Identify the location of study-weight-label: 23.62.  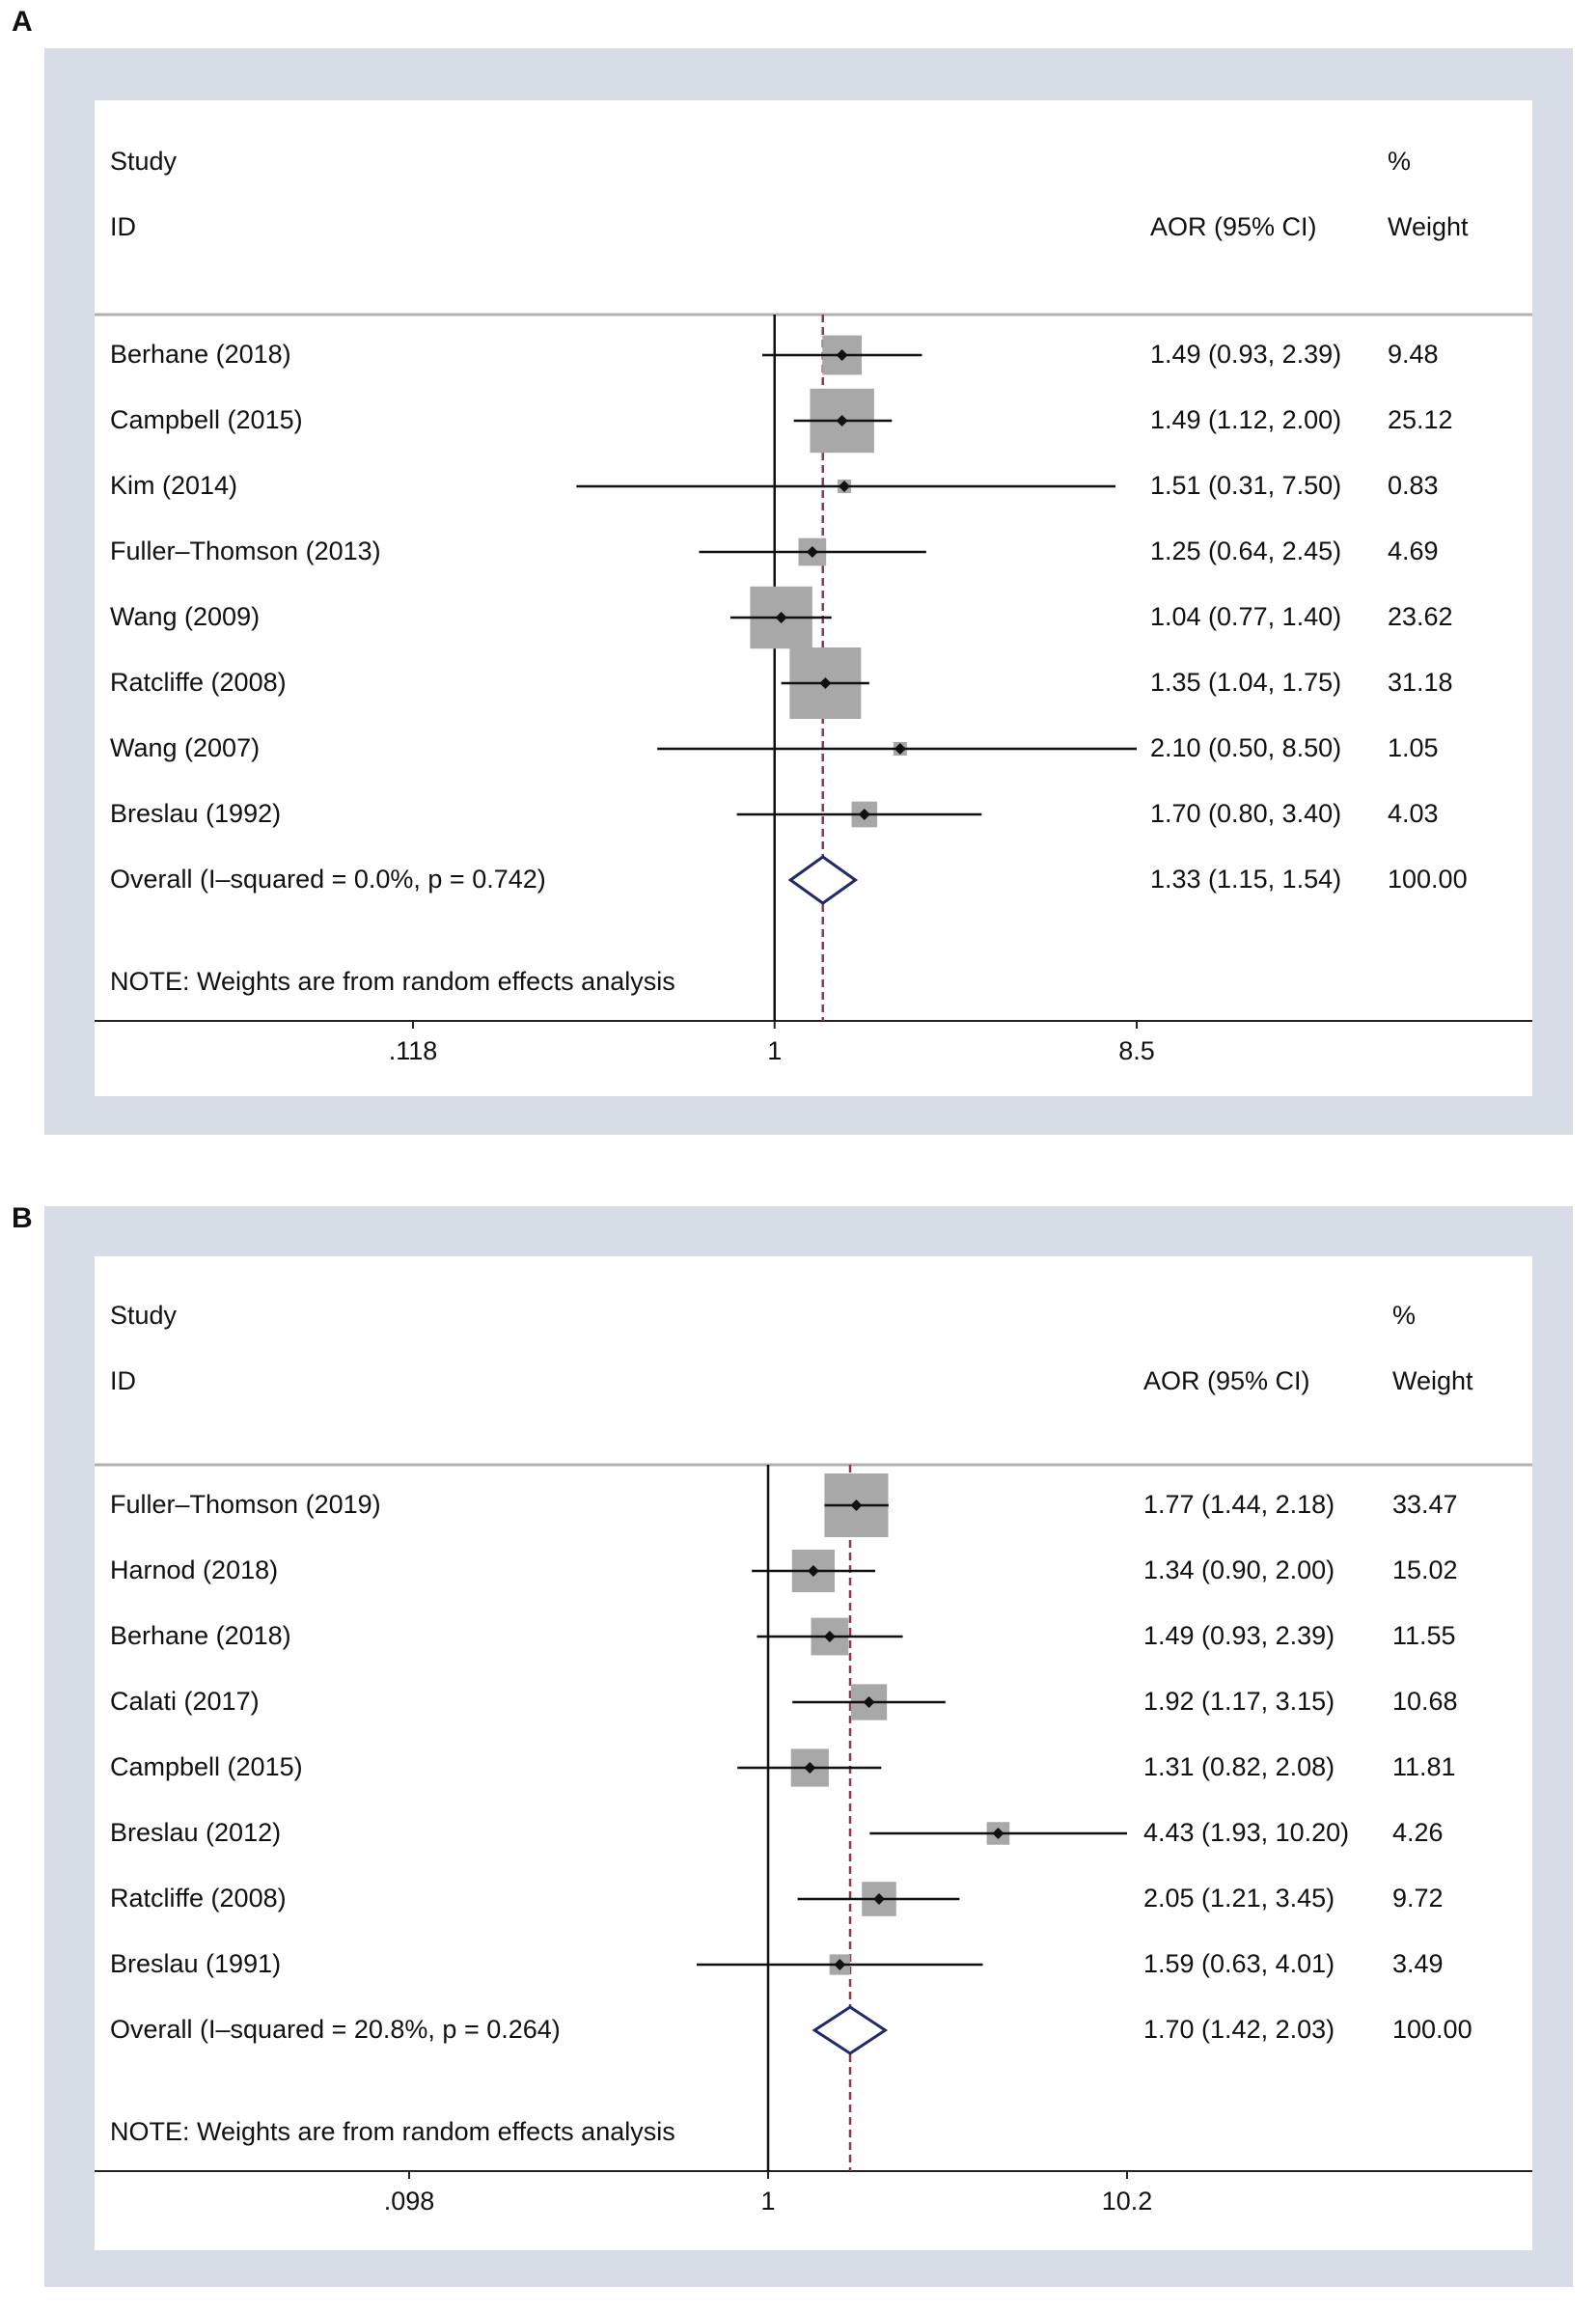
(1420, 616).